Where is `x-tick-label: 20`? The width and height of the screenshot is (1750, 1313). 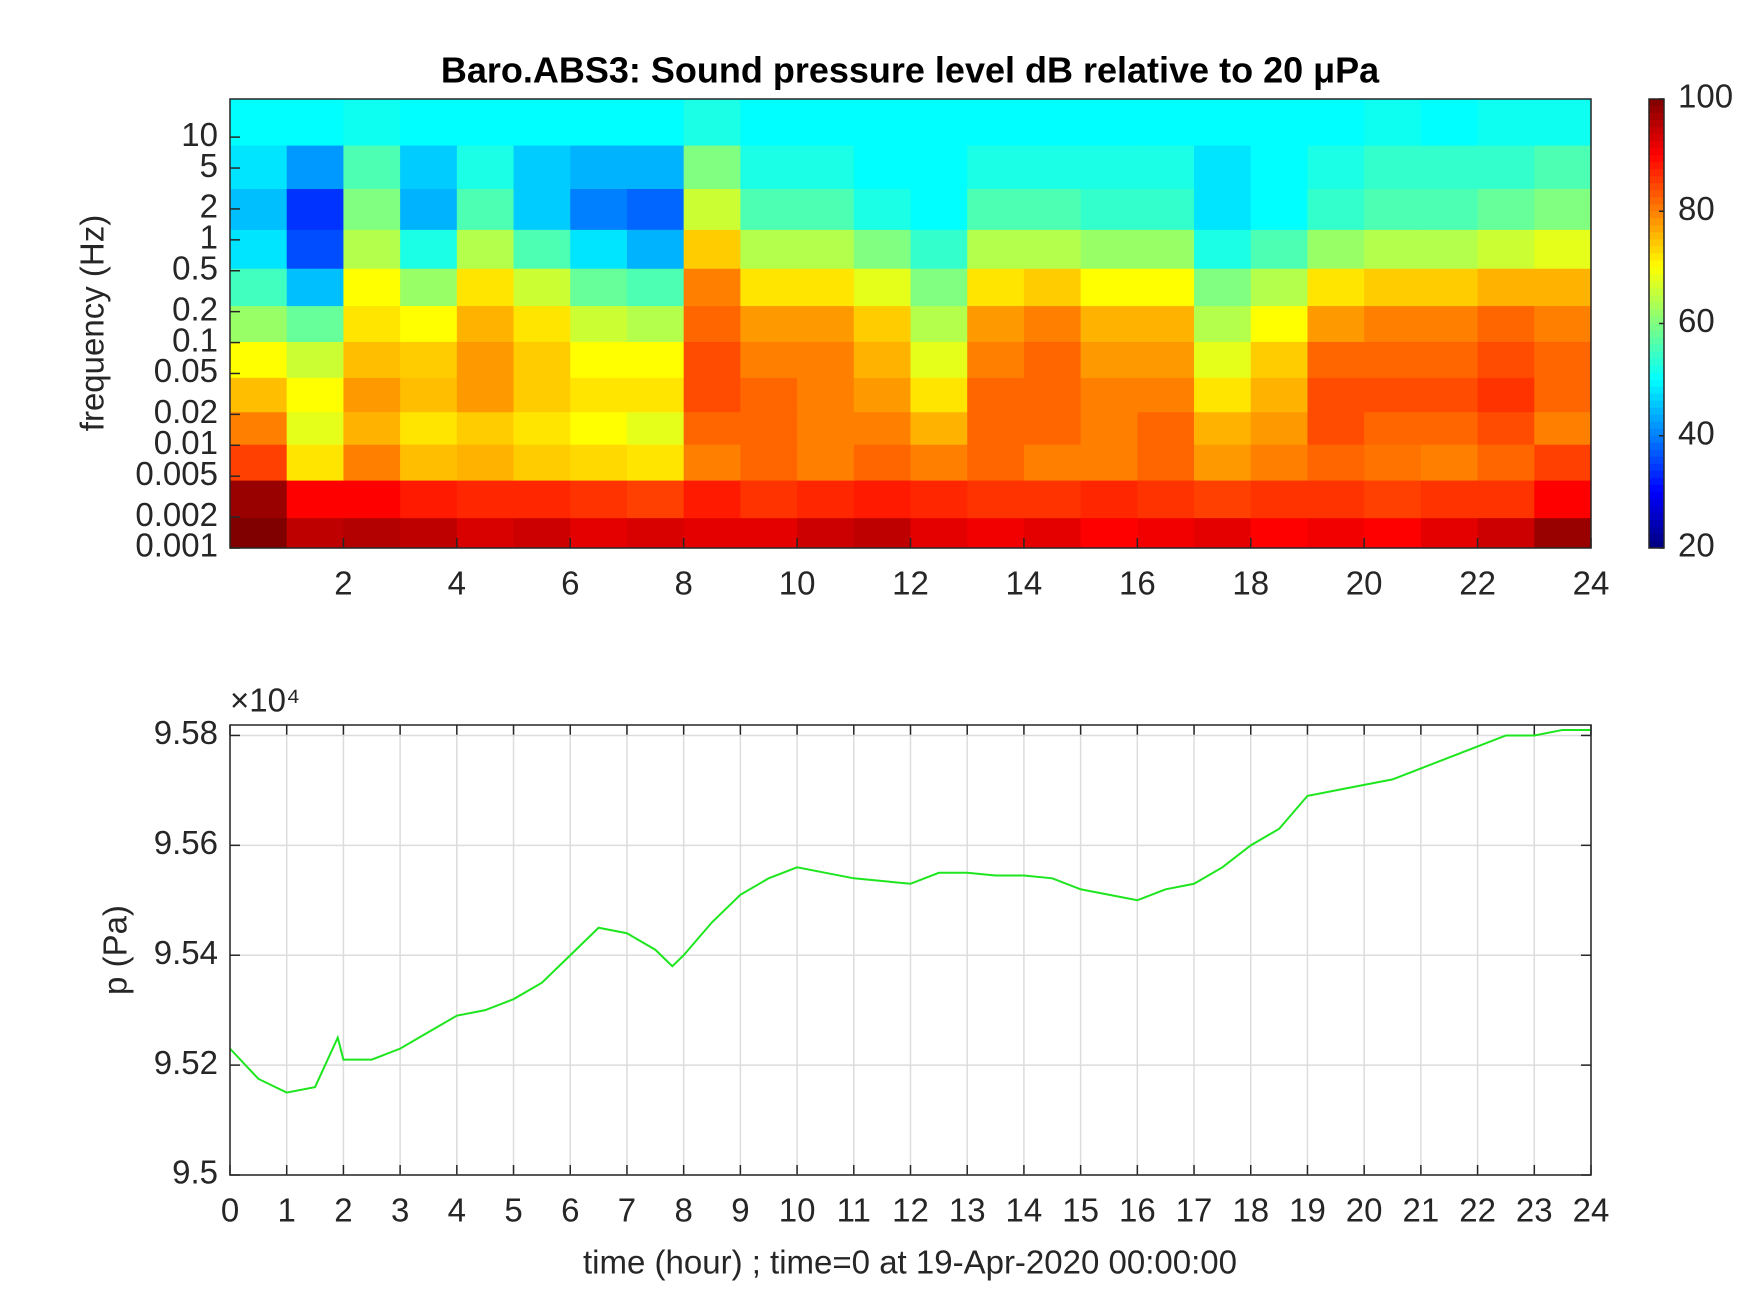 x-tick-label: 20 is located at coordinates (1364, 583).